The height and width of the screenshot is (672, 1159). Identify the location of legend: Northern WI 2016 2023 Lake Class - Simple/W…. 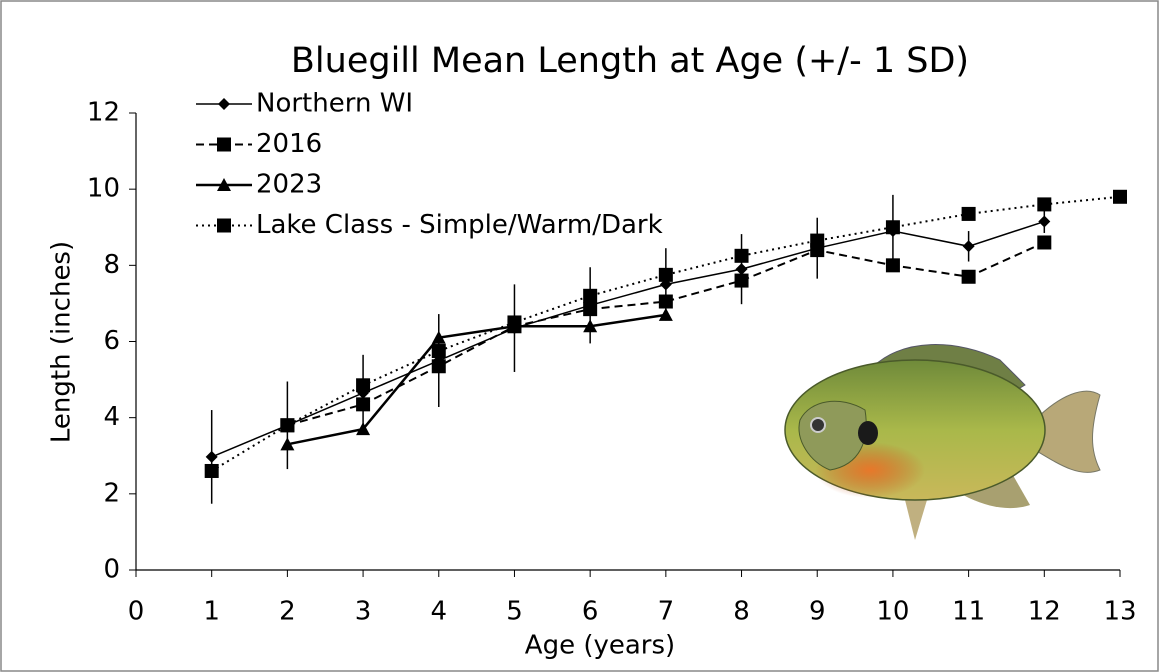
(429, 164).